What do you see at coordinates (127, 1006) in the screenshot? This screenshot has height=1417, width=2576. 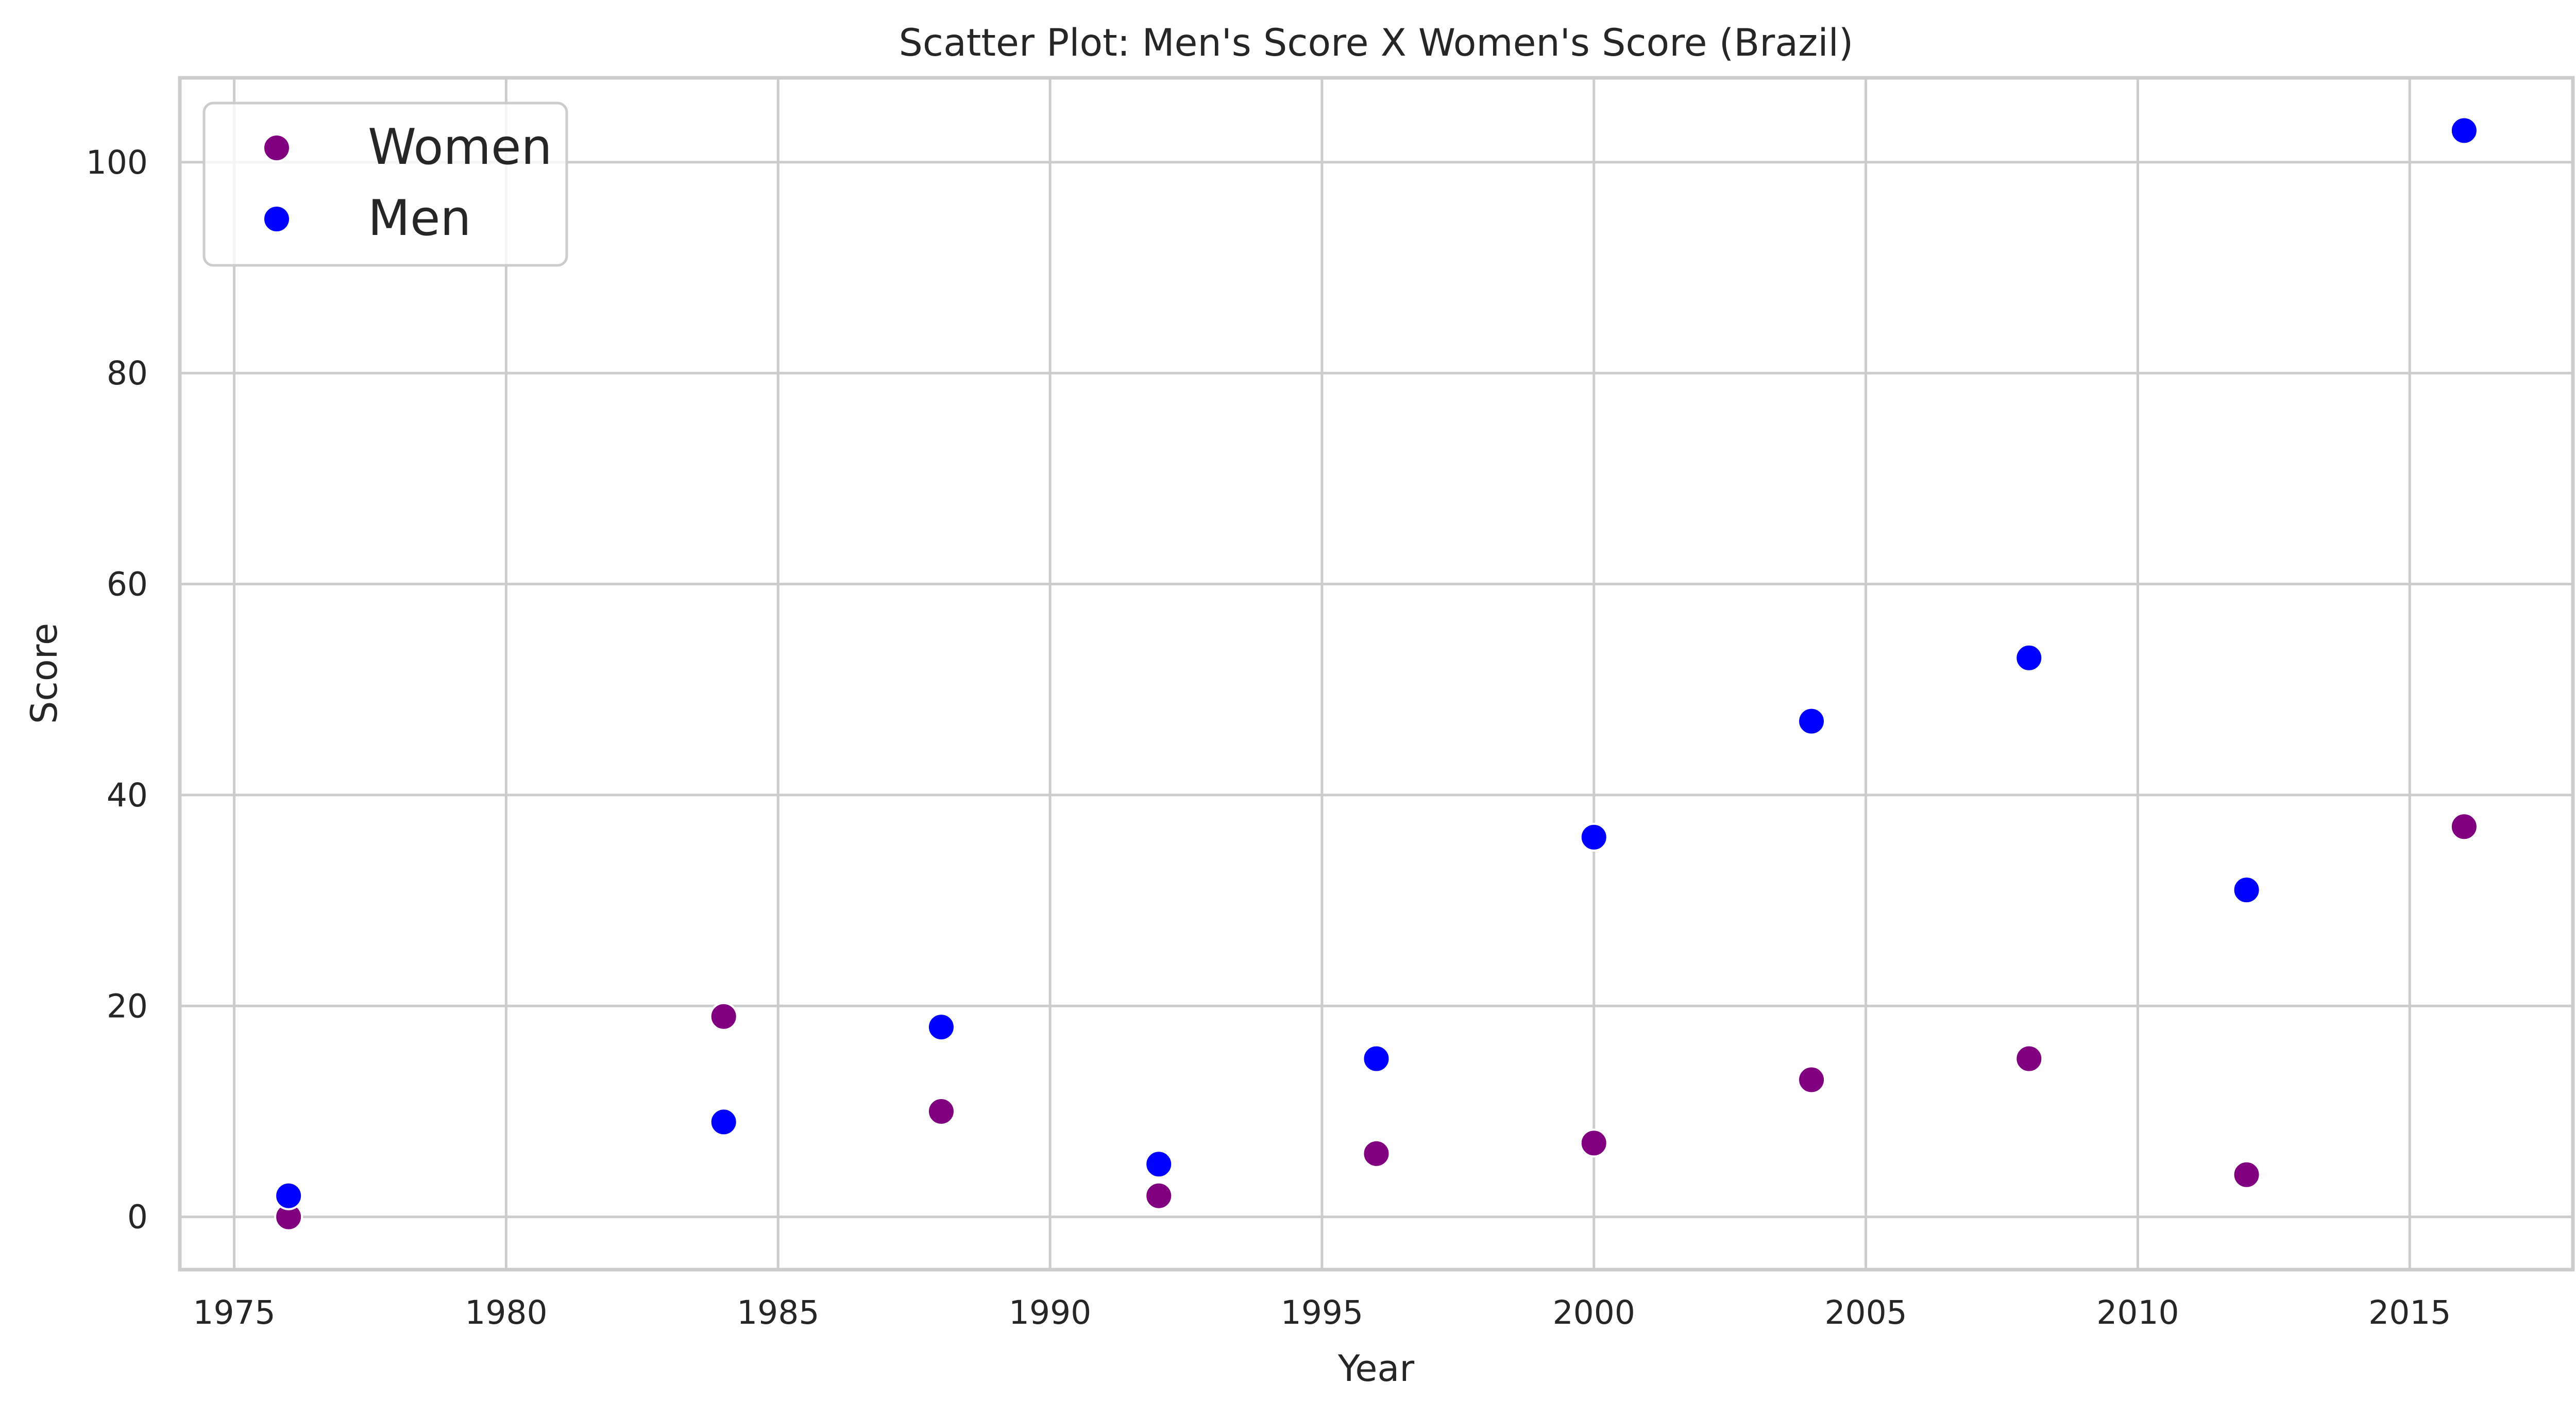 I see `y-tick-label: 20` at bounding box center [127, 1006].